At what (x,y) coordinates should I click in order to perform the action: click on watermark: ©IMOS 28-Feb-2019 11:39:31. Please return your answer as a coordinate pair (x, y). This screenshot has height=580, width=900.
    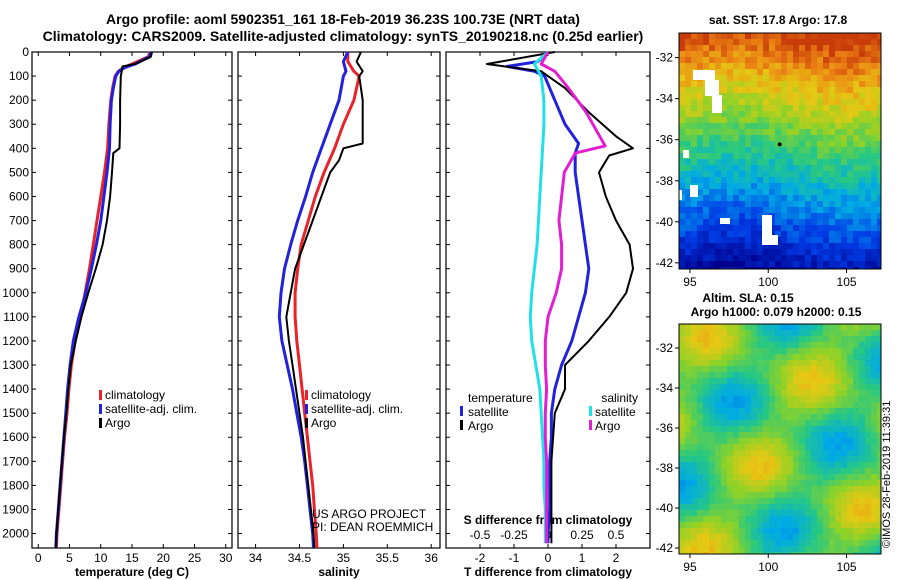
    Looking at the image, I should click on (887, 474).